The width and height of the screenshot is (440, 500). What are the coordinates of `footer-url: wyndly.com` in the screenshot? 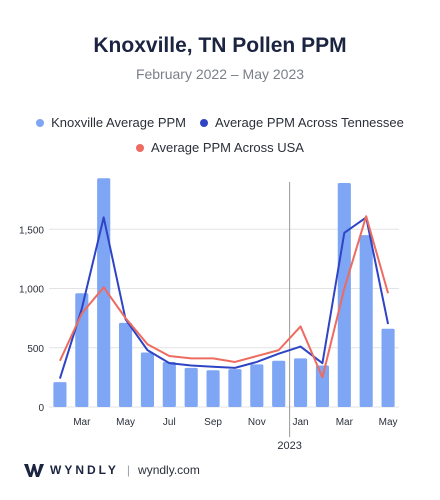 It's located at (169, 470).